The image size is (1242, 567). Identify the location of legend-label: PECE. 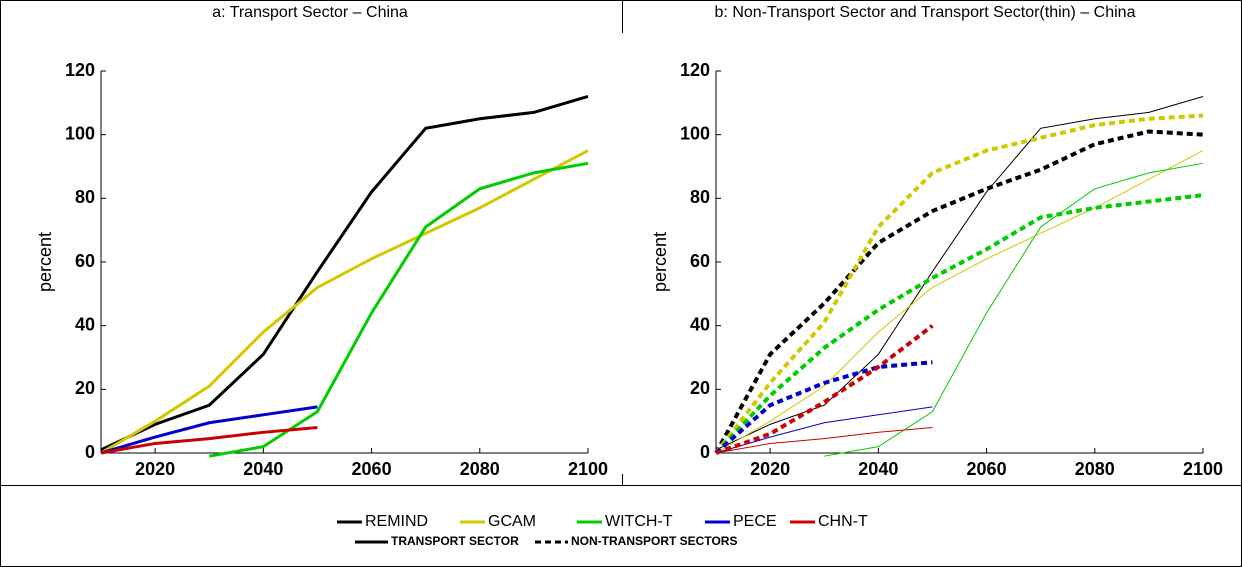
(755, 521).